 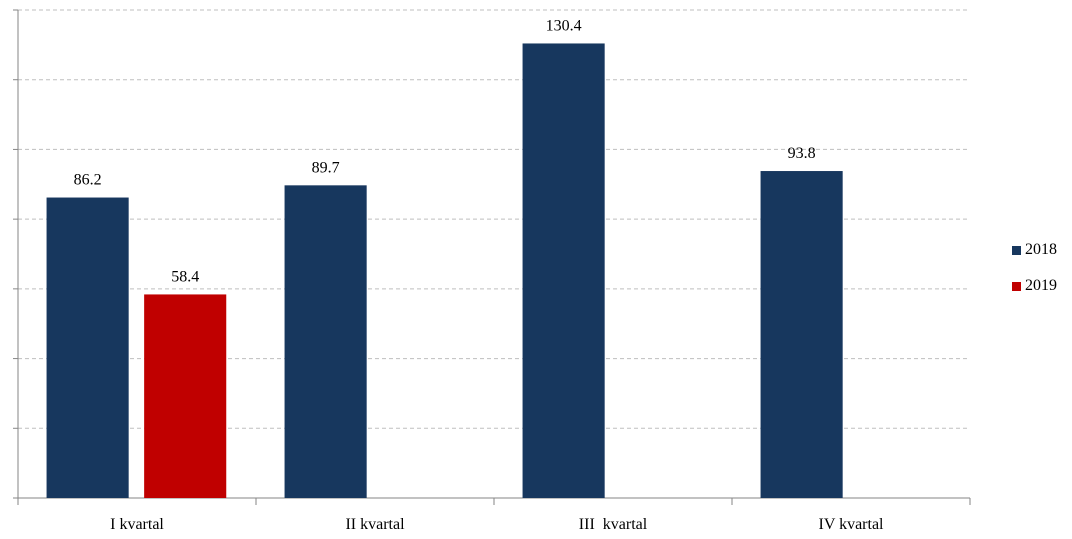 What do you see at coordinates (497, 524) in the screenshot?
I see `x-tick-labels: I kvartal II kvartal III kvartal IV kvartal` at bounding box center [497, 524].